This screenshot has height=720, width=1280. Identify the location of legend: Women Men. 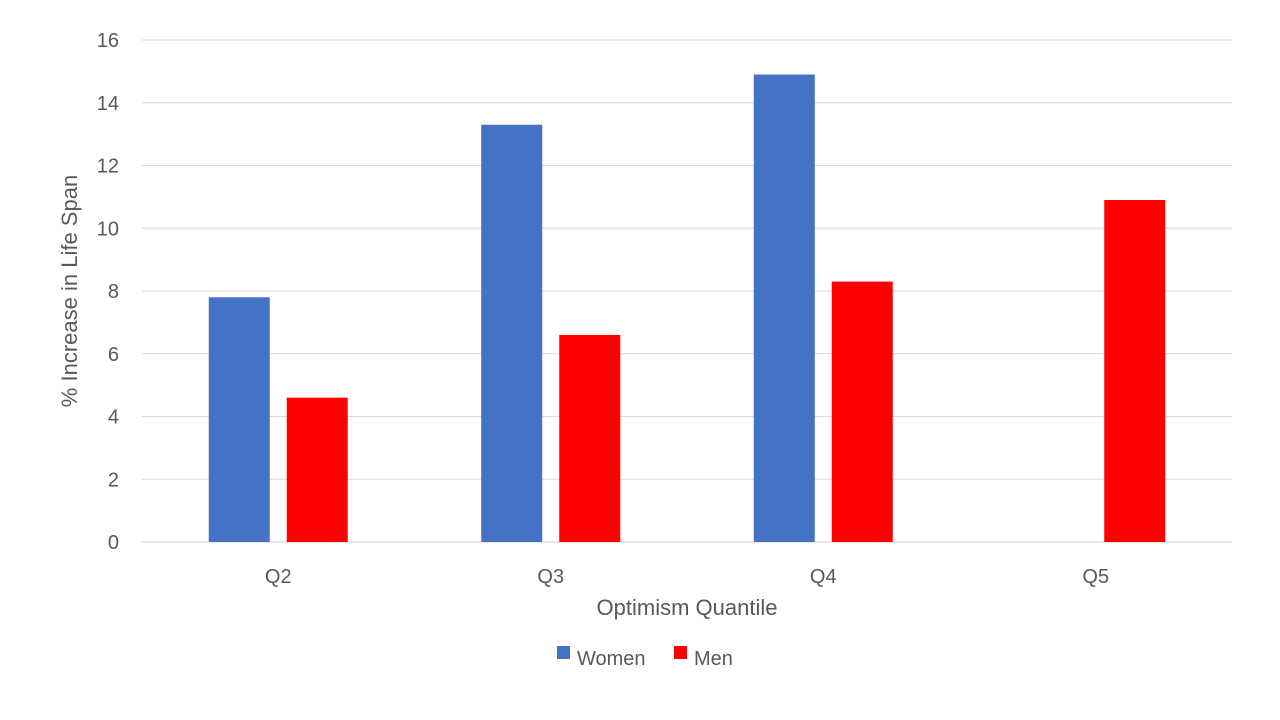
(645, 658).